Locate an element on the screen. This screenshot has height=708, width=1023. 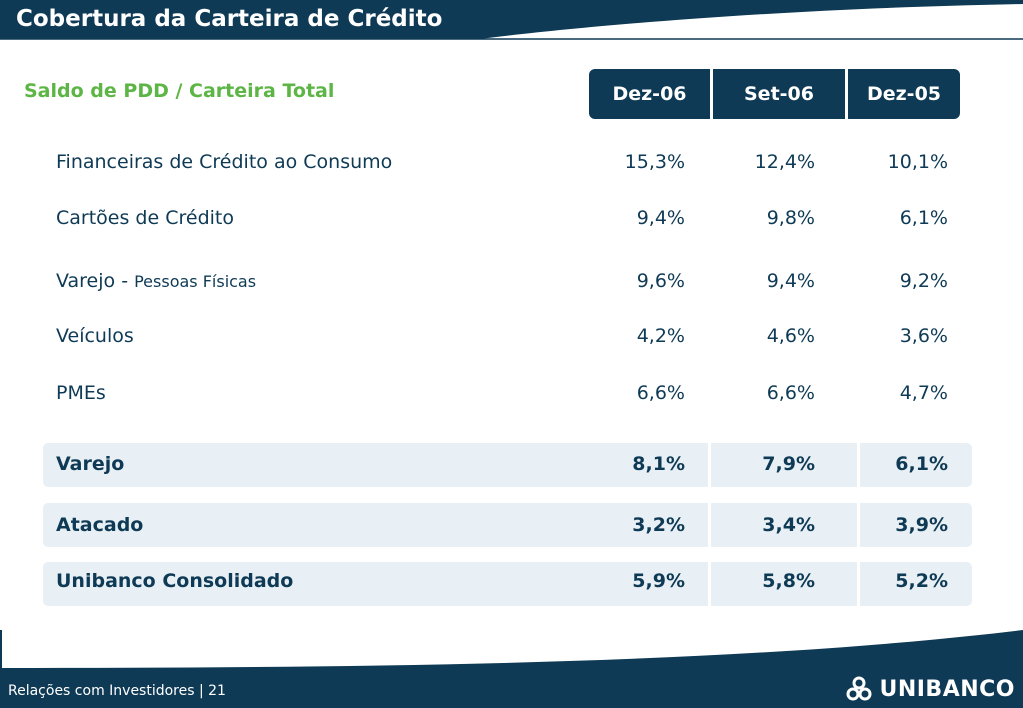
footer-text: Relações com Investidores | 21 is located at coordinates (117, 691).